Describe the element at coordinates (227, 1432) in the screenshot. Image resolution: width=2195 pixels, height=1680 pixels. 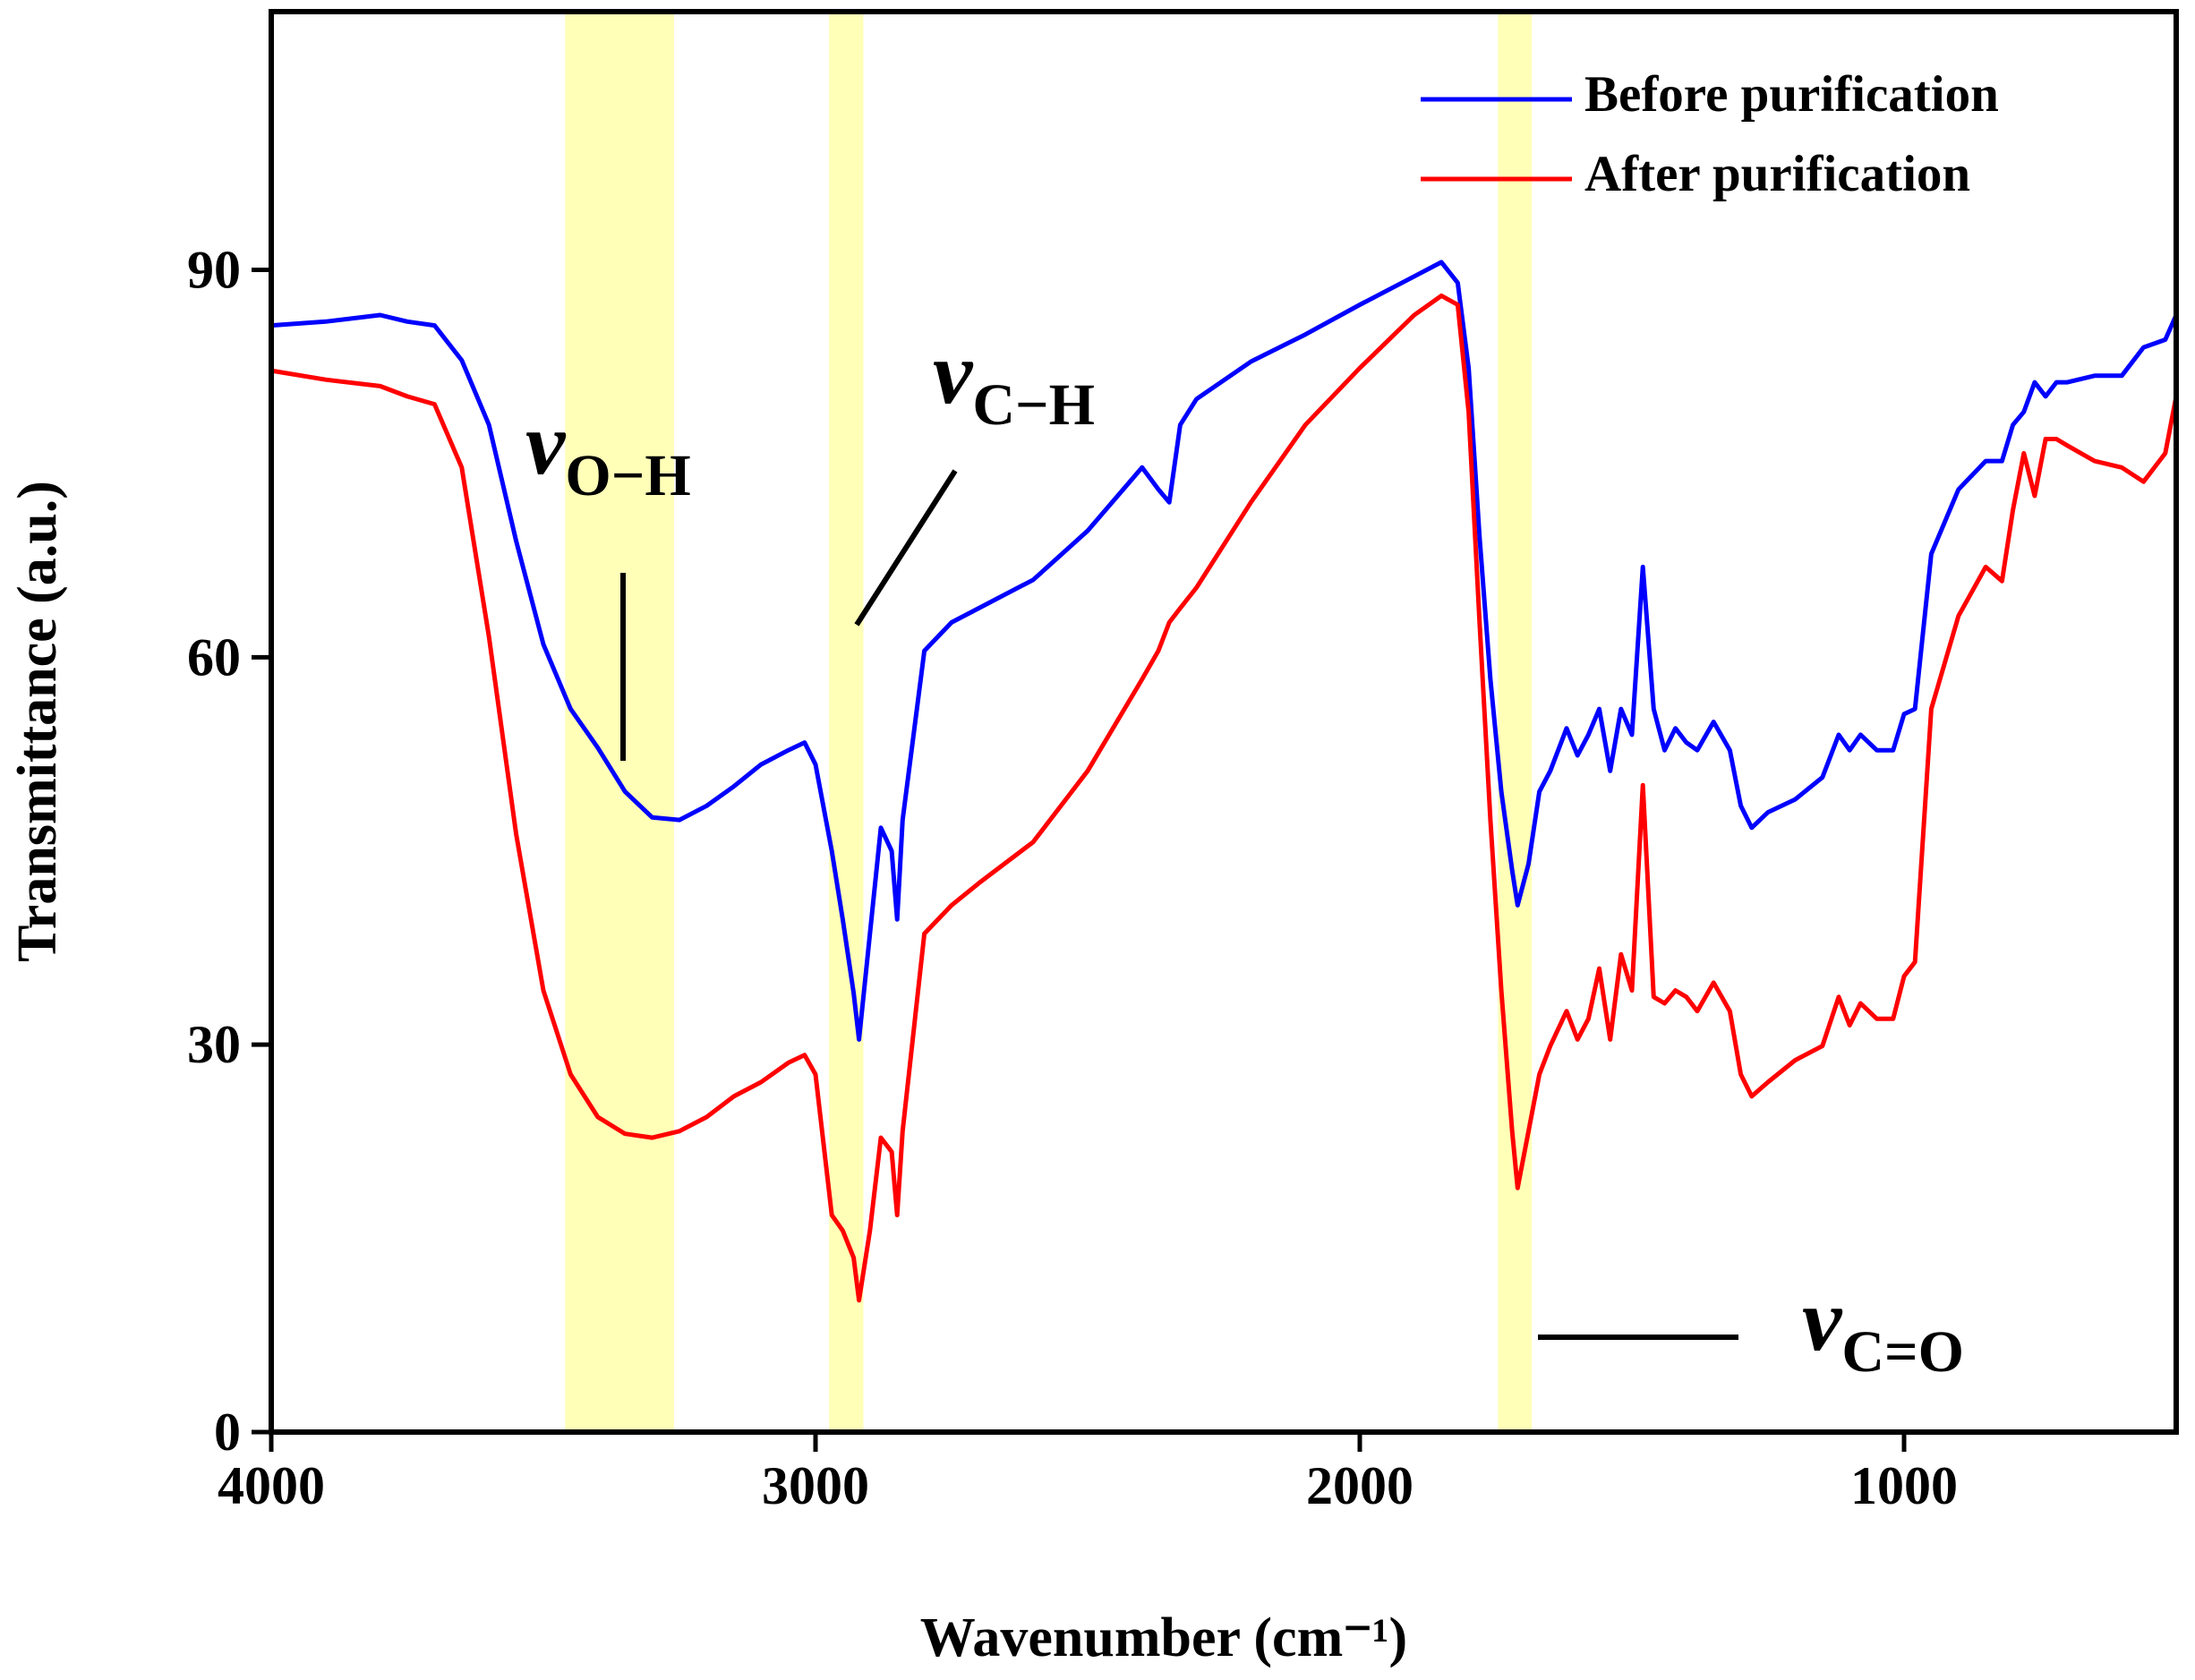
I see `y-tick-label: 0` at that location.